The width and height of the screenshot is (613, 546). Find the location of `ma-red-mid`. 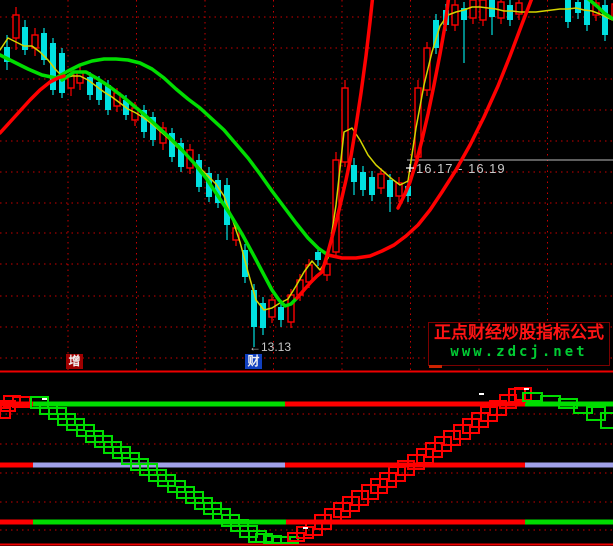

ma-red-mid is located at coordinates (423, 105).